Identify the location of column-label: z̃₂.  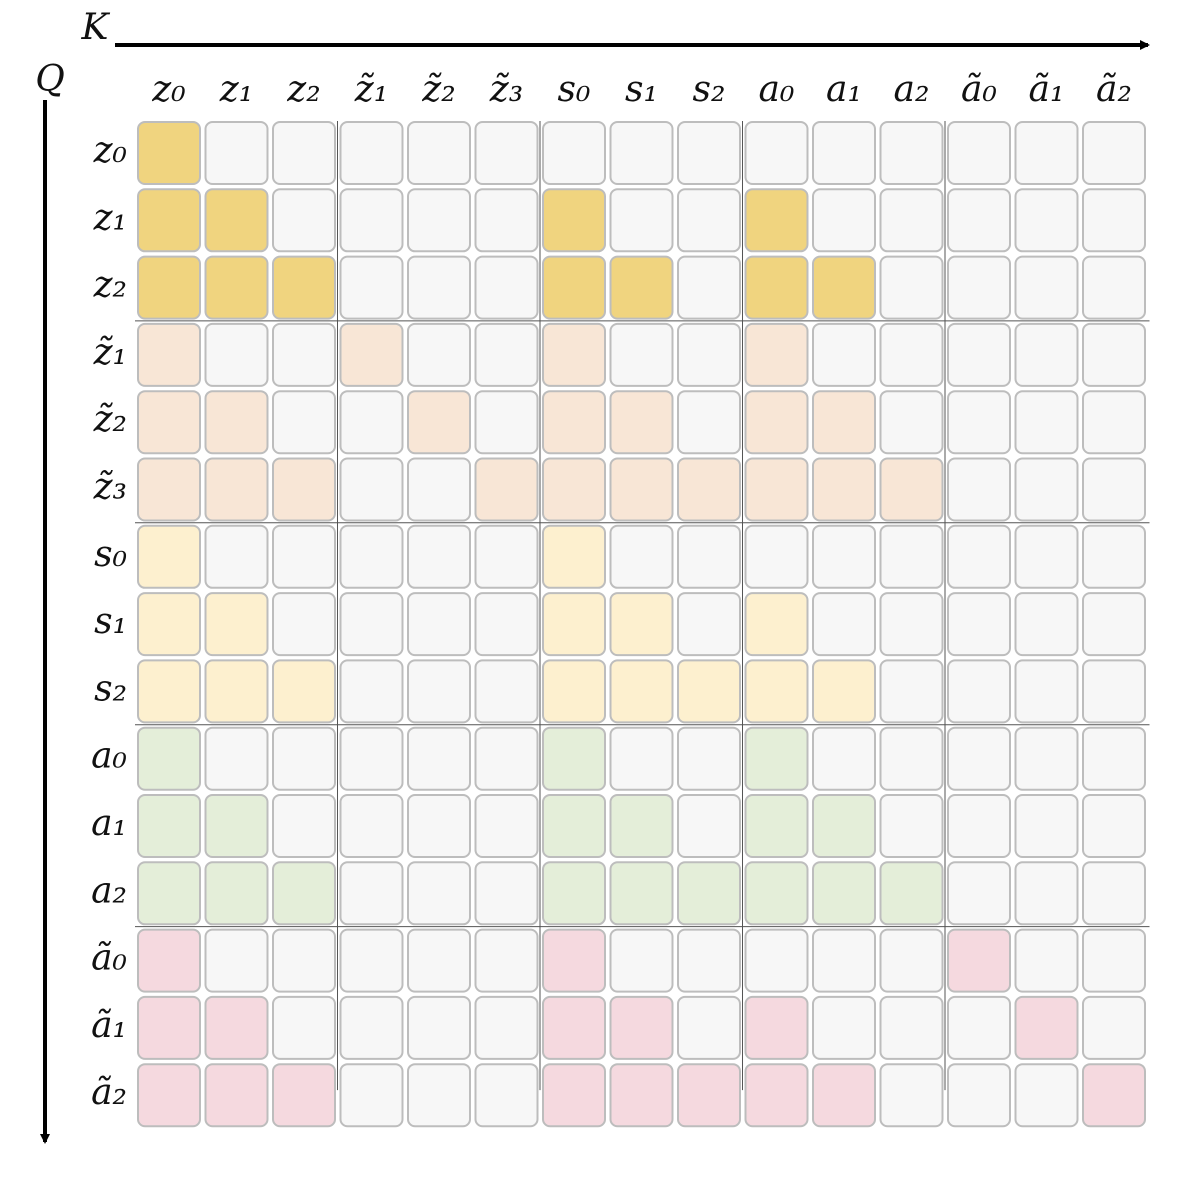
(438, 89).